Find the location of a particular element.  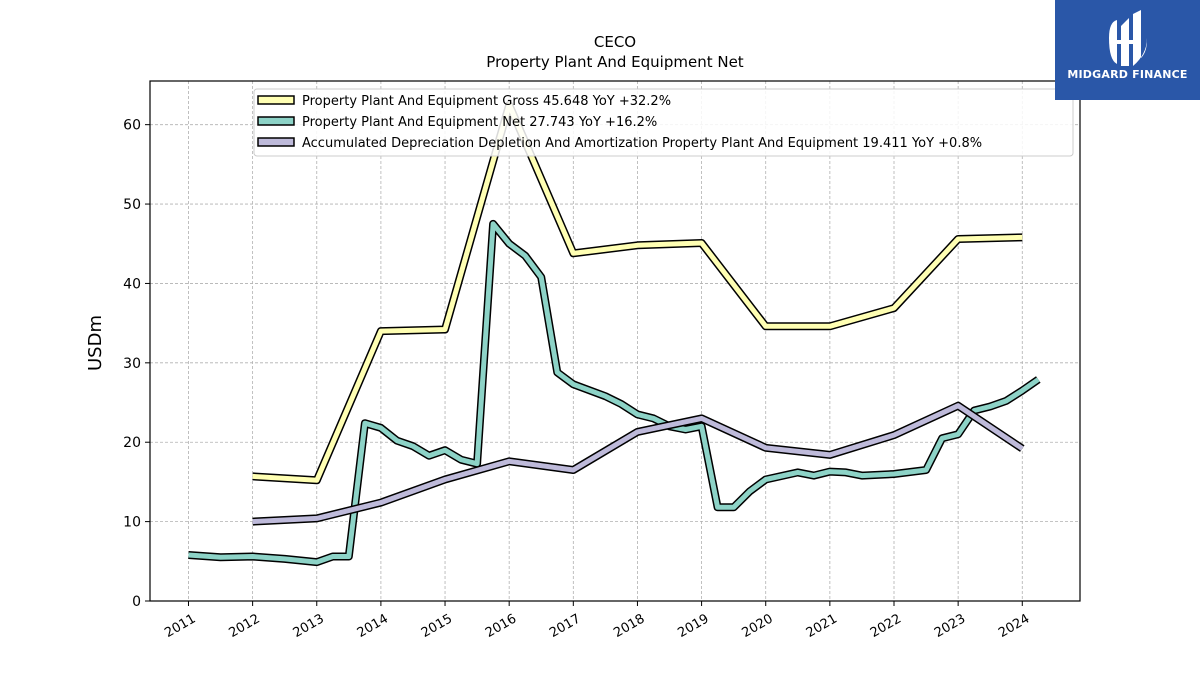

x-tick-label: 2022 is located at coordinates (886, 626).